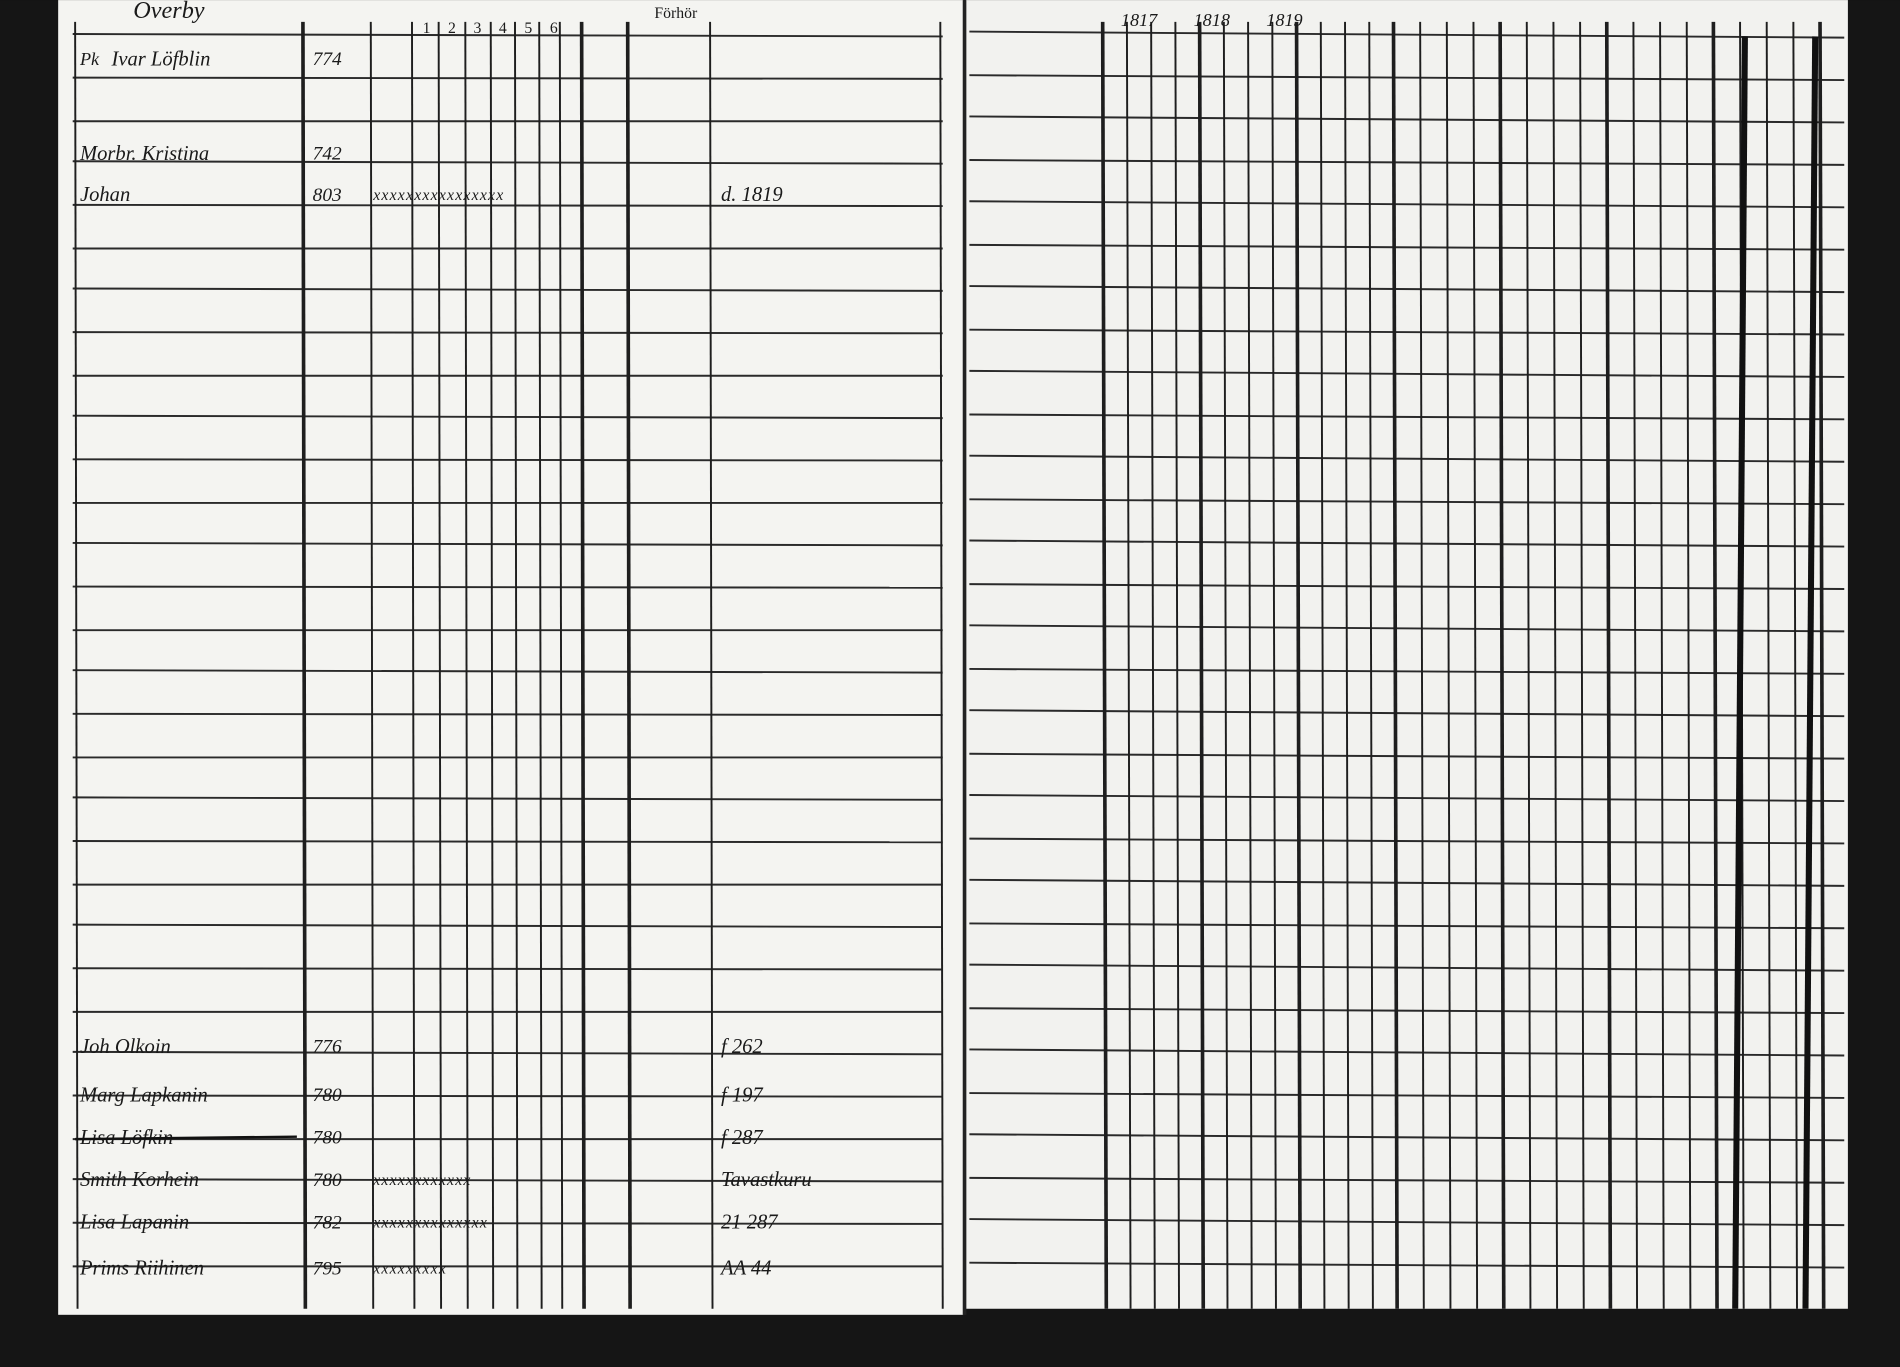 This screenshot has height=1367, width=1900. What do you see at coordinates (134, 1223) in the screenshot?
I see `person-name: Lisa Lapanin` at bounding box center [134, 1223].